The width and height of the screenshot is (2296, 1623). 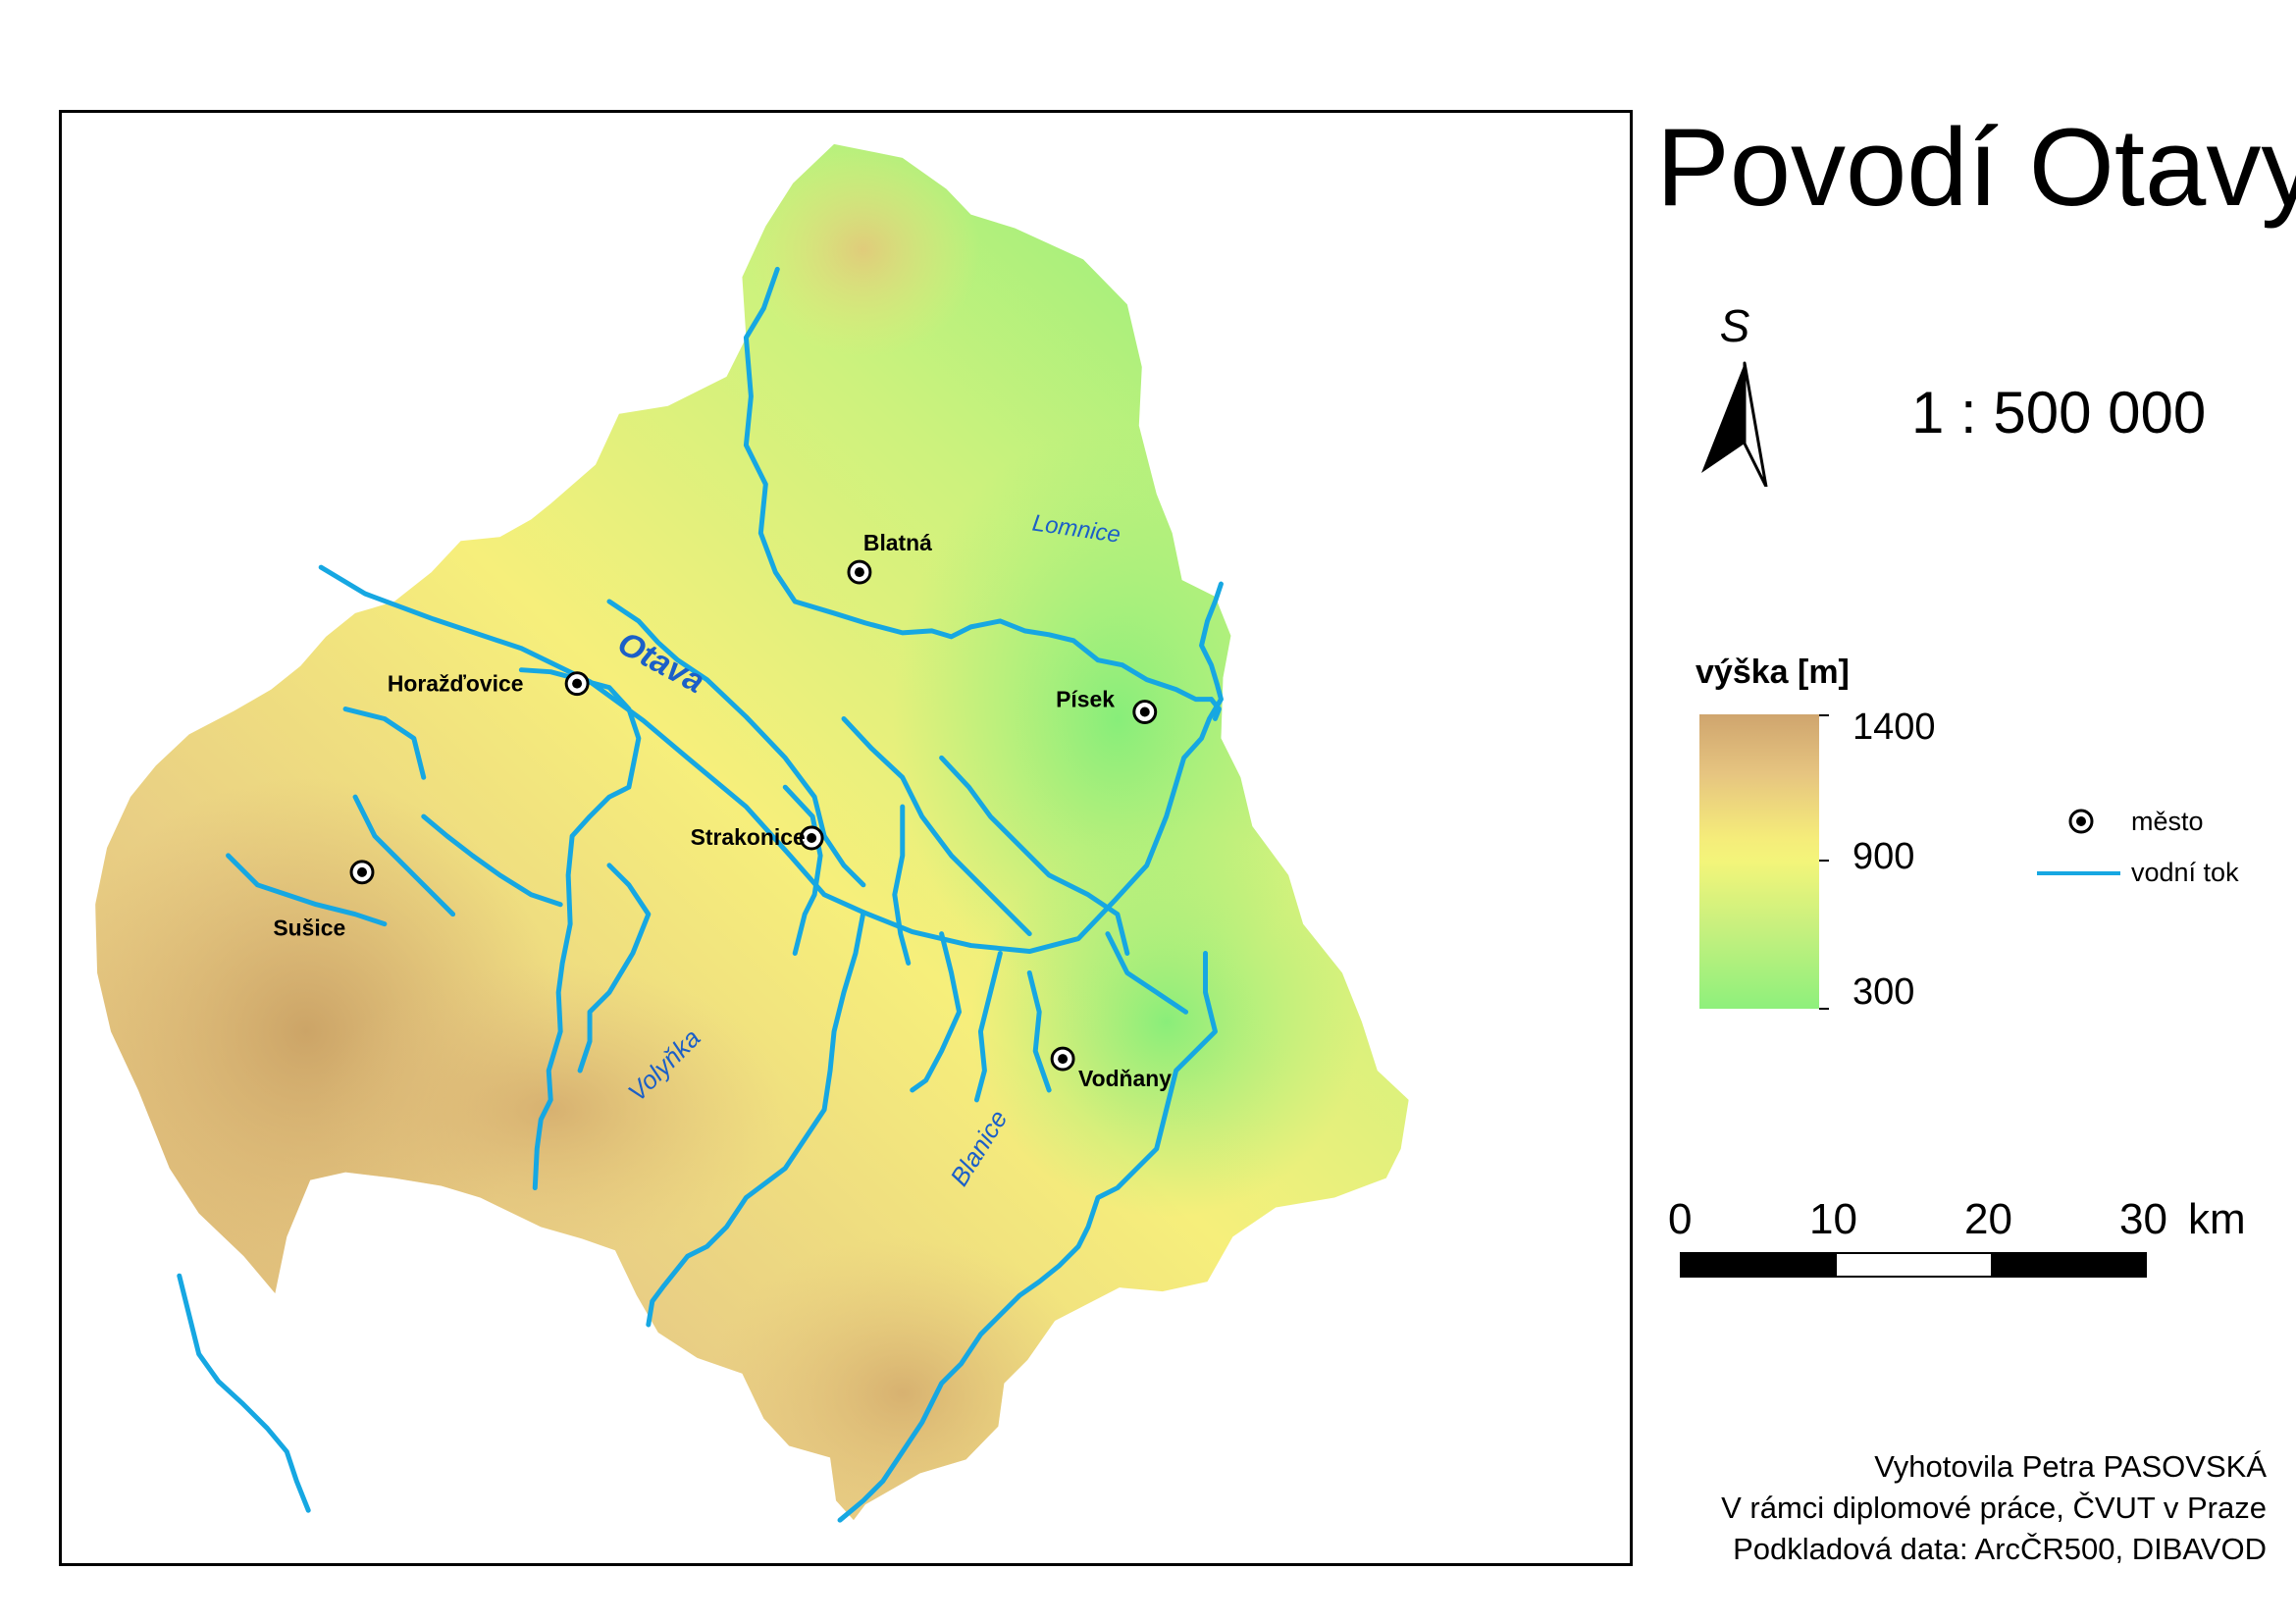 I want to click on city-marker-pisek, so click(x=1145, y=712).